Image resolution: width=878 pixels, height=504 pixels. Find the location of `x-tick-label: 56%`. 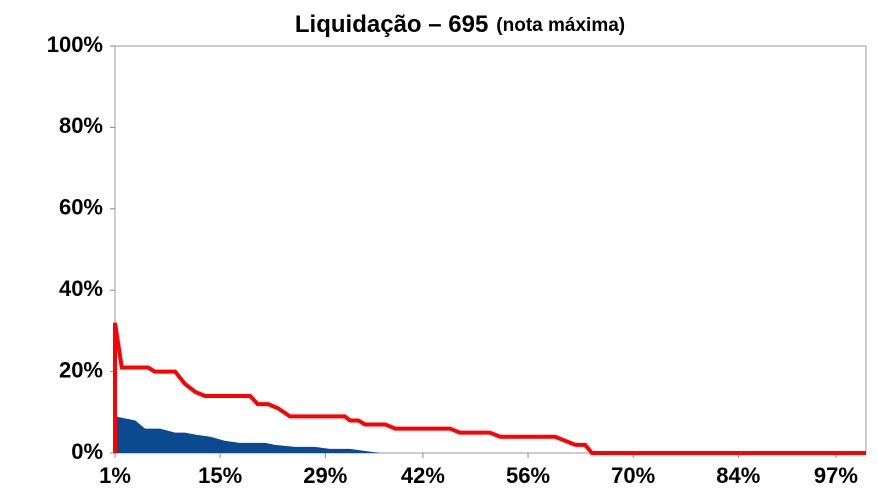

x-tick-label: 56% is located at coordinates (528, 475).